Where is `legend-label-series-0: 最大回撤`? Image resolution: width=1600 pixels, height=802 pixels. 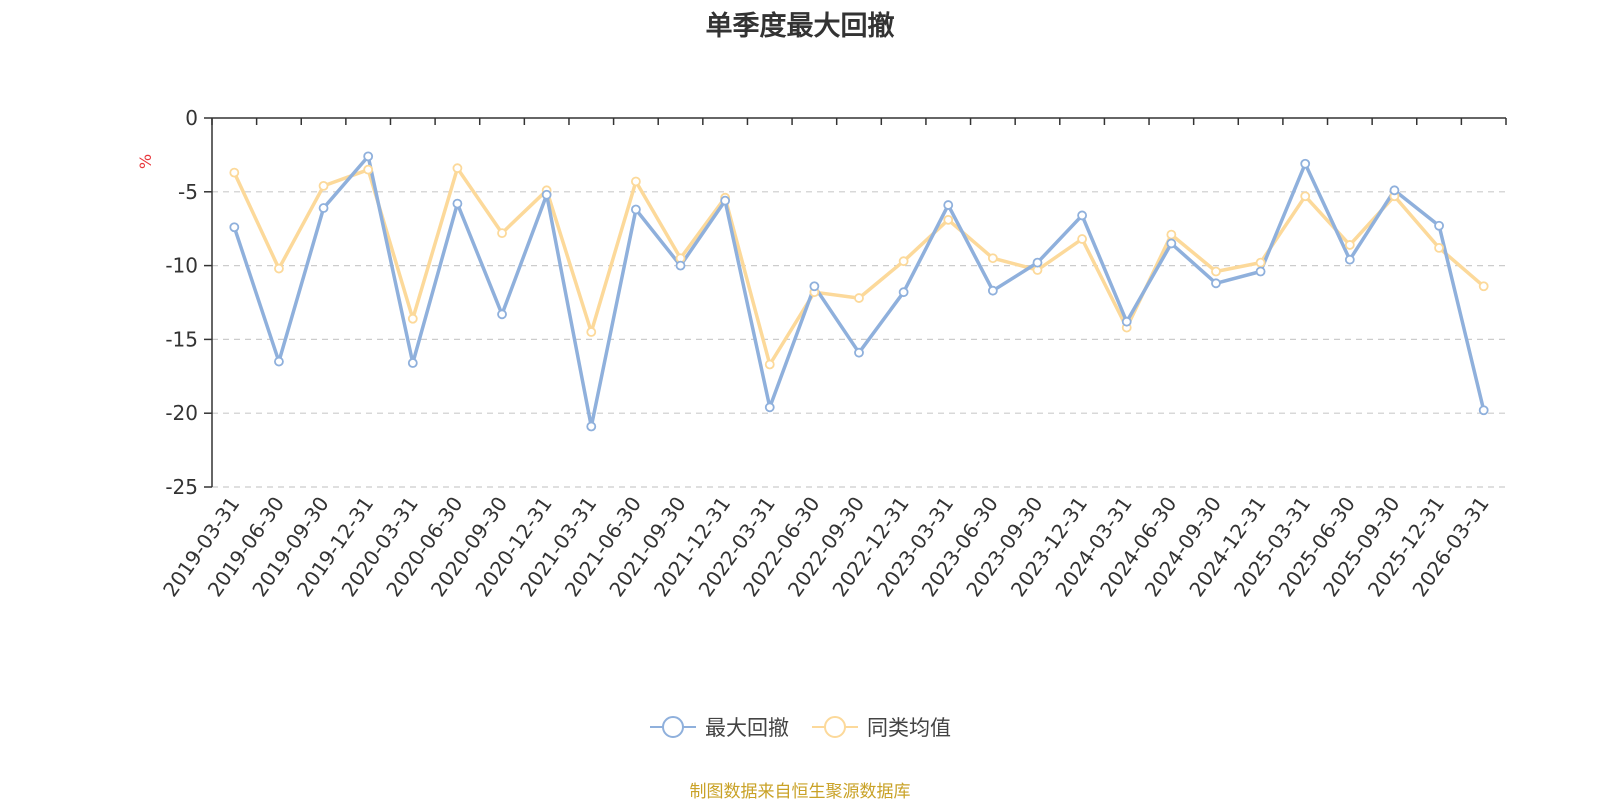
legend-label-series-0: 最大回撤 is located at coordinates (747, 728).